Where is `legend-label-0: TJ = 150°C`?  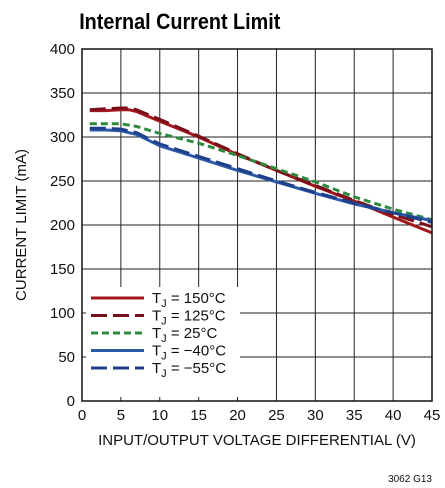 legend-label-0: TJ = 150°C is located at coordinates (189, 300).